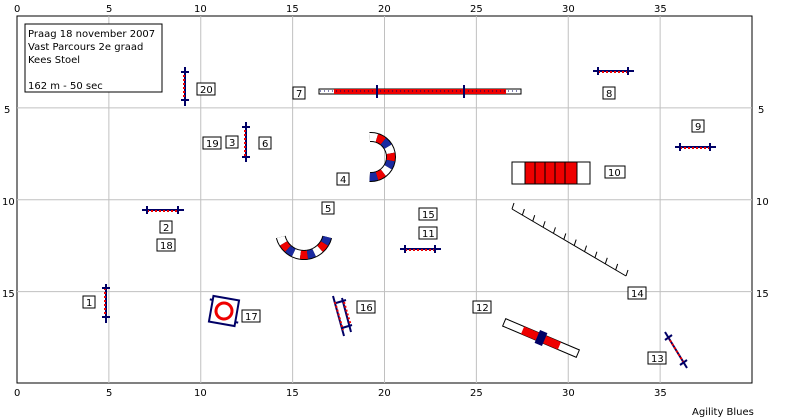 The image size is (800, 419). I want to click on number-text: 12, so click(482, 308).